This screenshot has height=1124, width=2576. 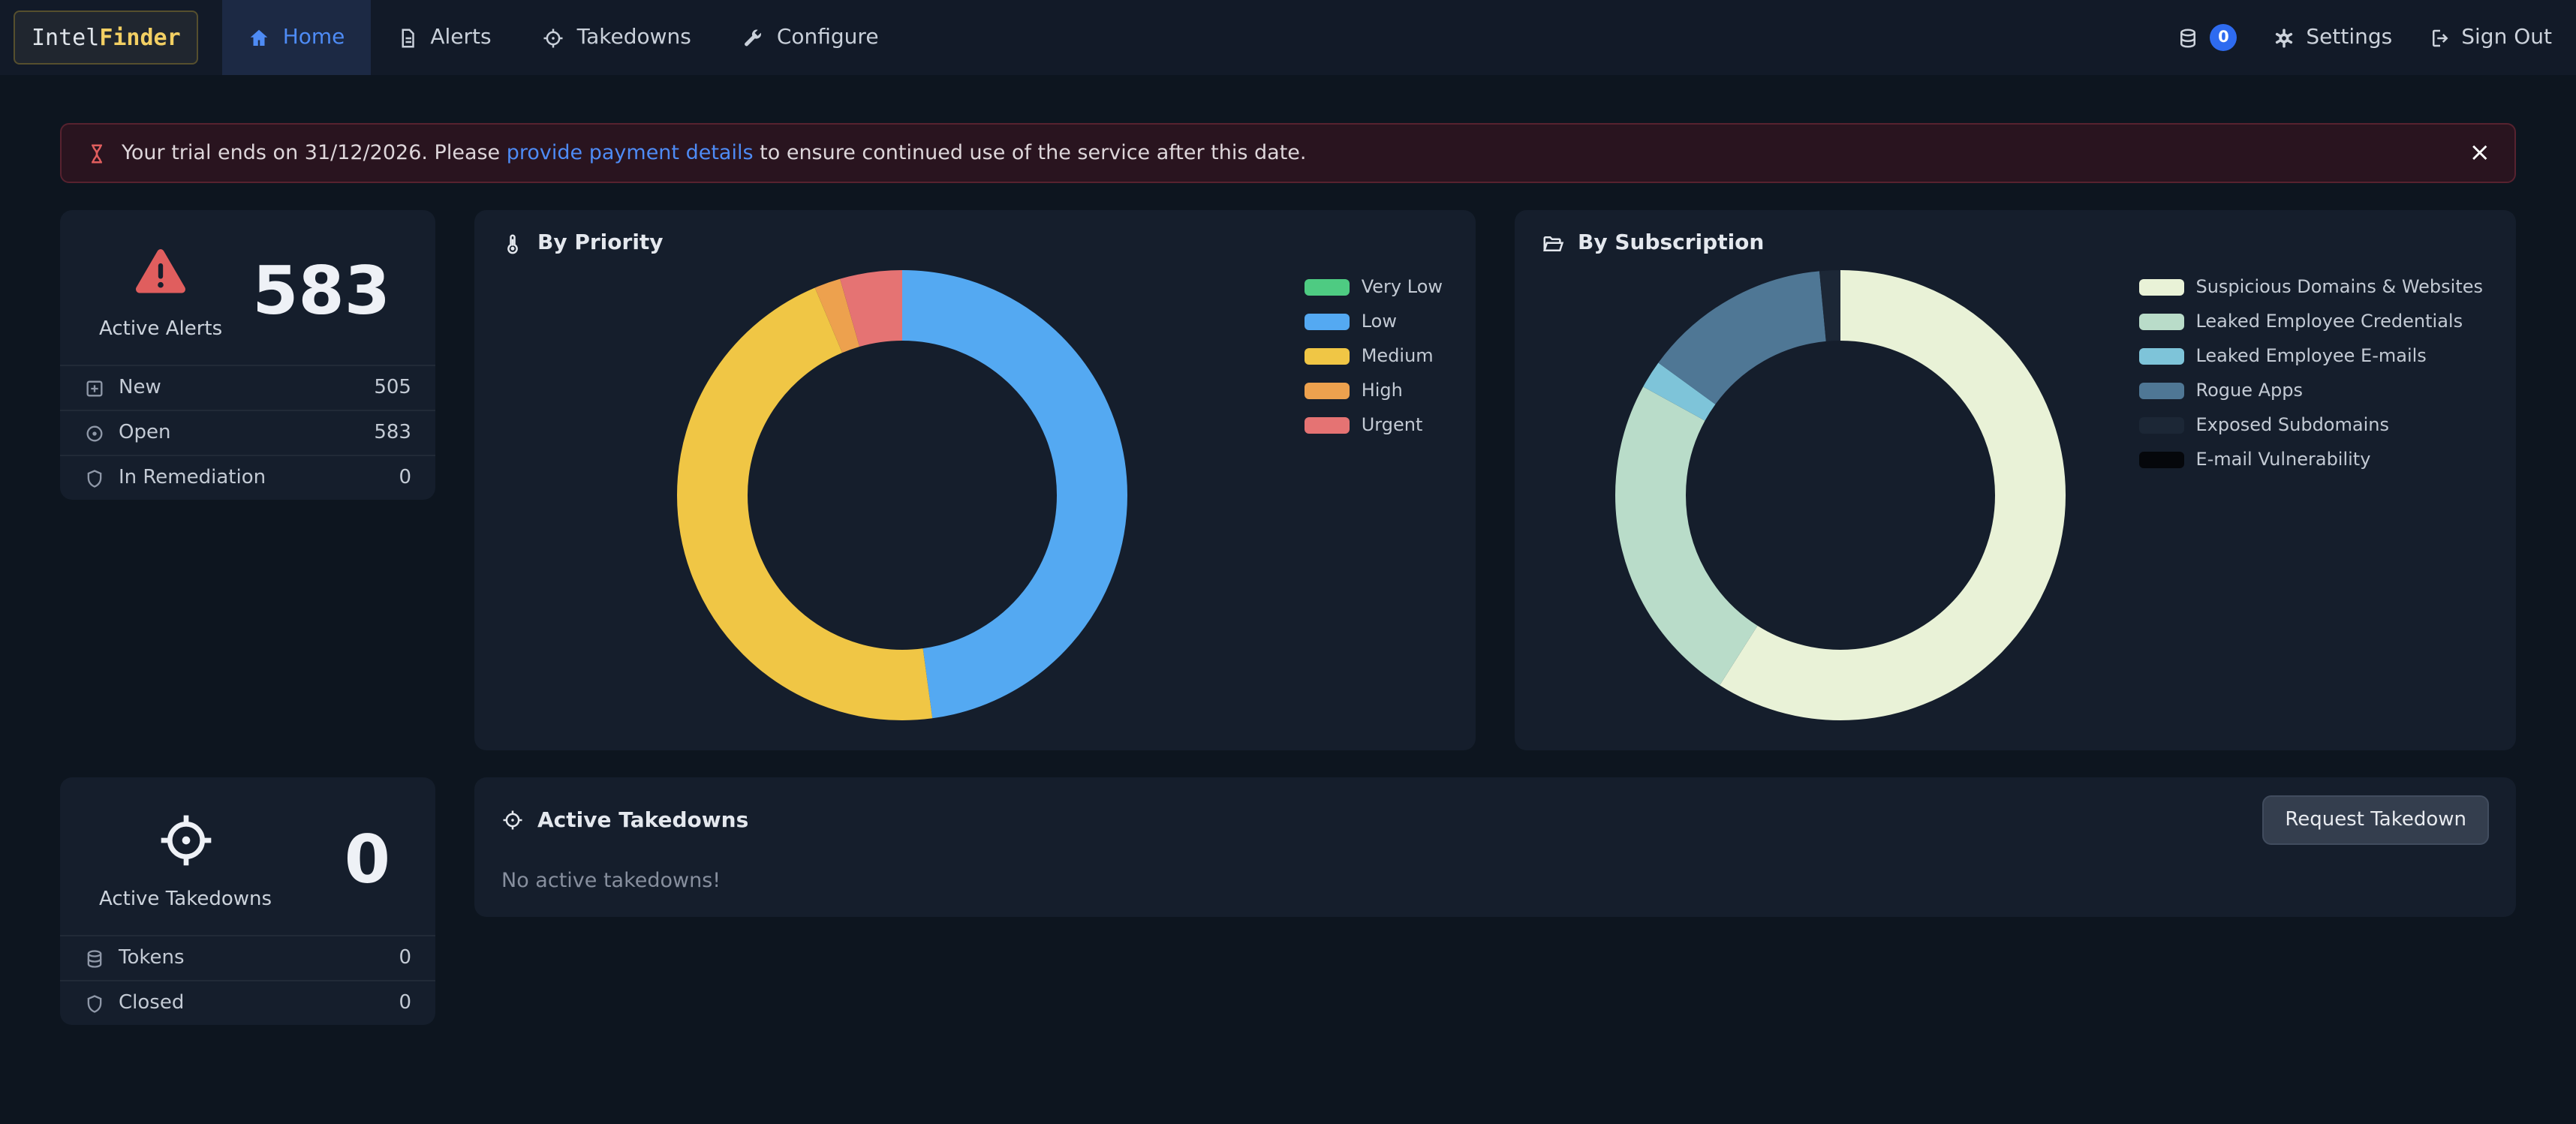 I want to click on legend-item: Low, so click(x=1373, y=321).